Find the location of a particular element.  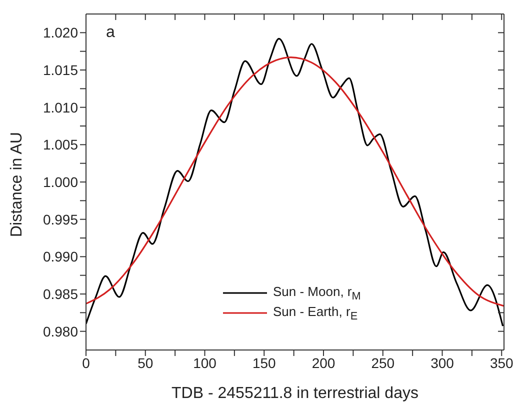

y-tick-label: 0.980 is located at coordinates (60, 331).